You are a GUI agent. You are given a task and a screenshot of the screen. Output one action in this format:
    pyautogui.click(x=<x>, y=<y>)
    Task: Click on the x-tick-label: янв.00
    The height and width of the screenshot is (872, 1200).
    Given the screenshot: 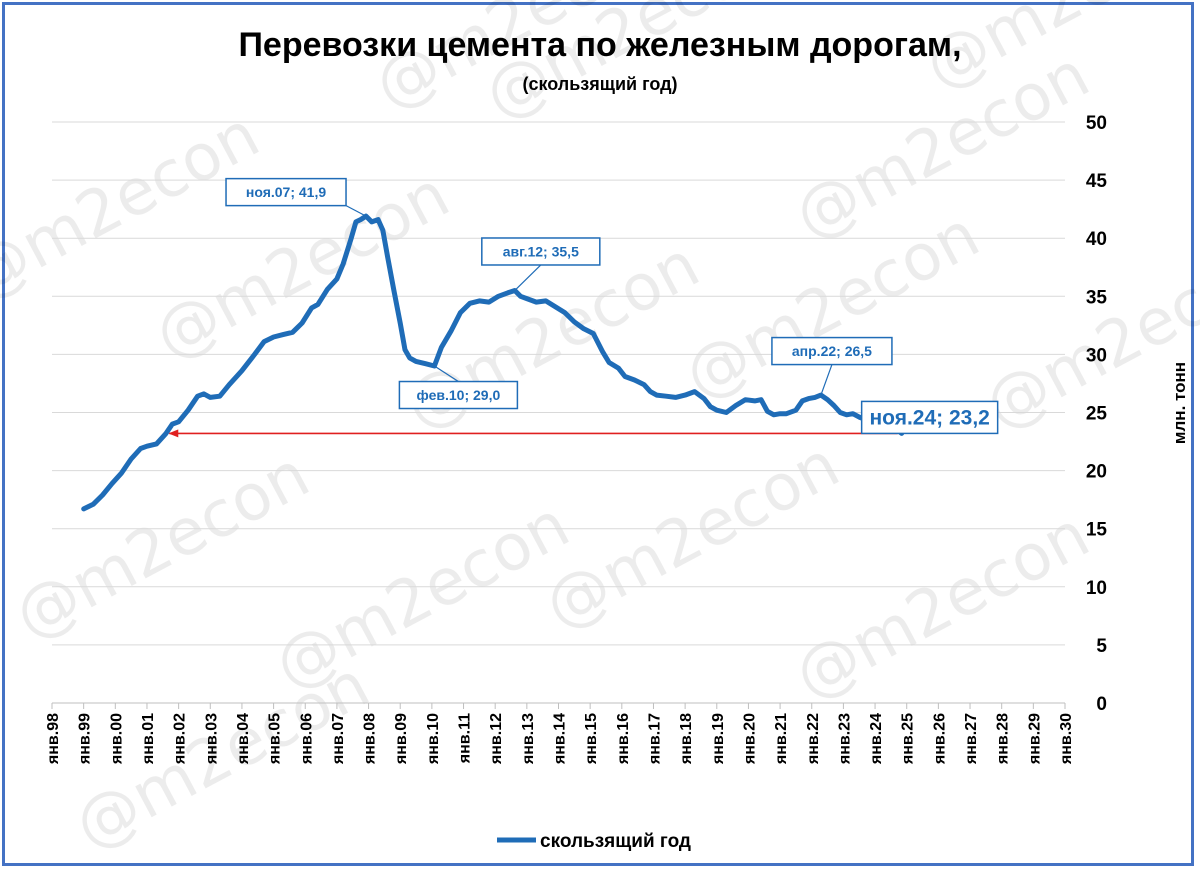 What is the action you would take?
    pyautogui.click(x=116, y=739)
    